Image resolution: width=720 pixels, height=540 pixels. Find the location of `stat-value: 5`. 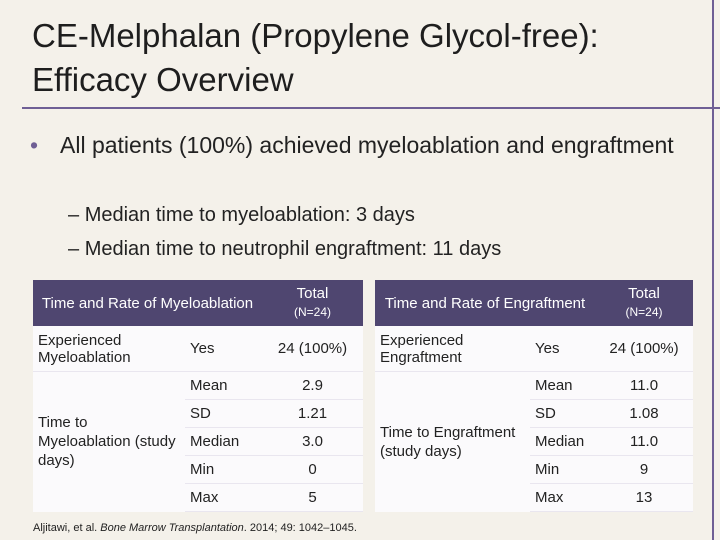

stat-value: 5 is located at coordinates (313, 497).